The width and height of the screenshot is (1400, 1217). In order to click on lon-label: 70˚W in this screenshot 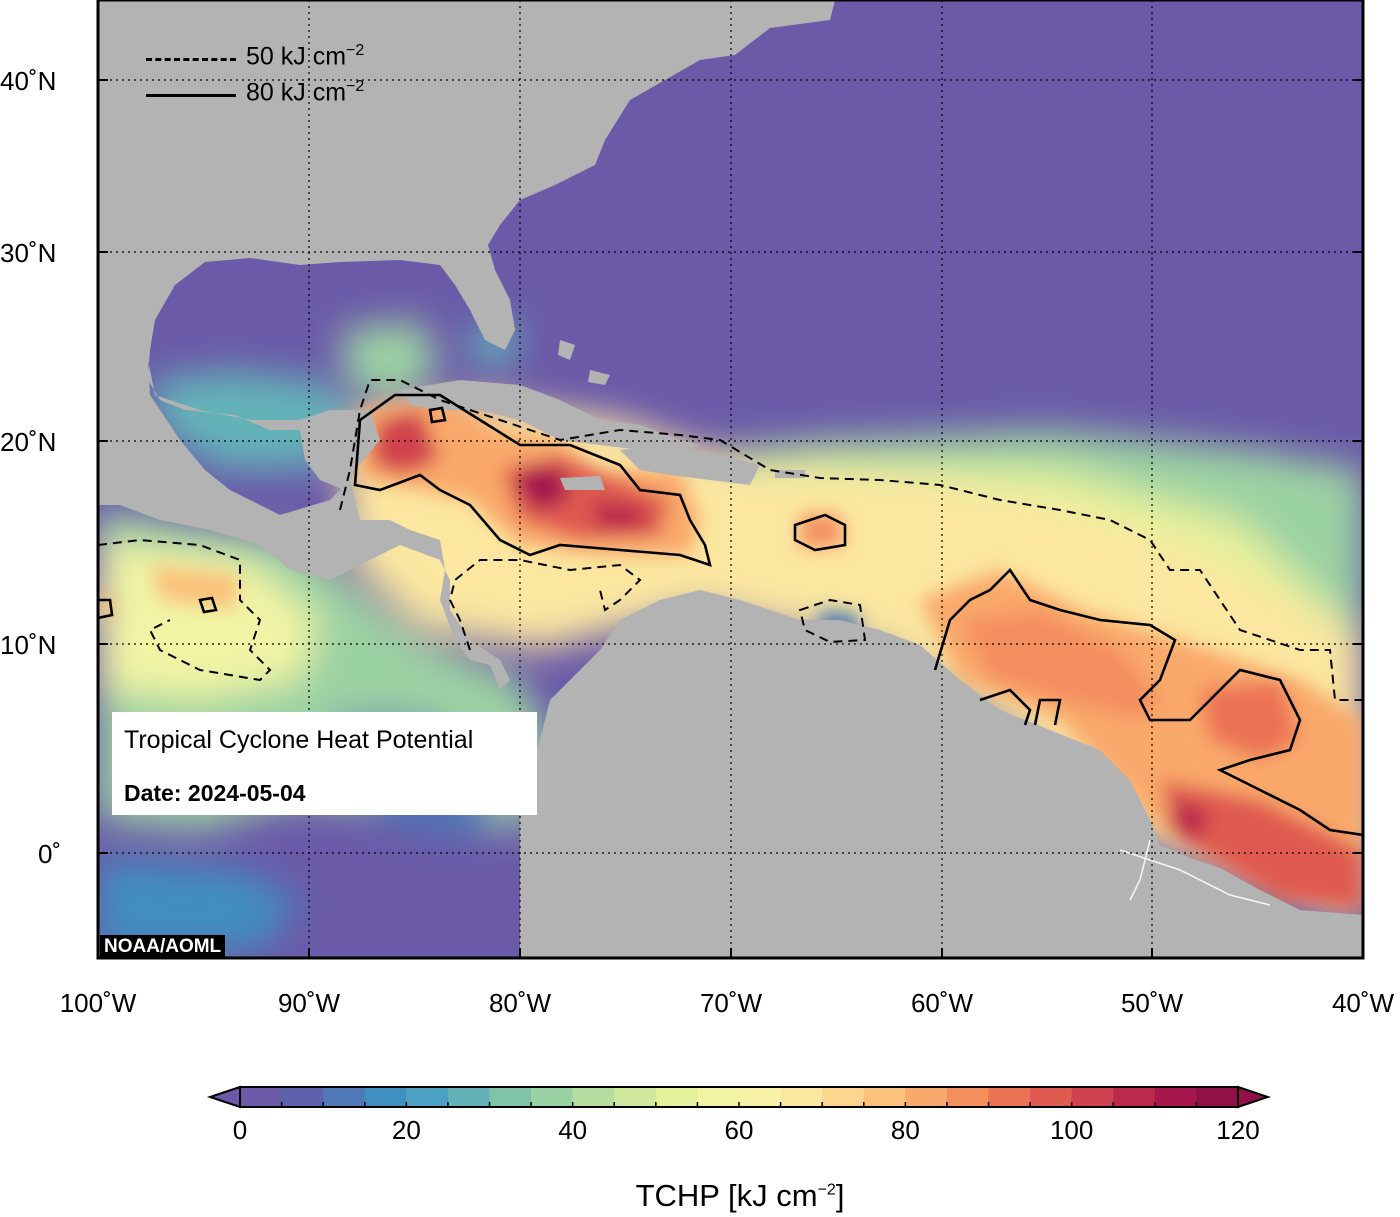, I will do `click(731, 1003)`.